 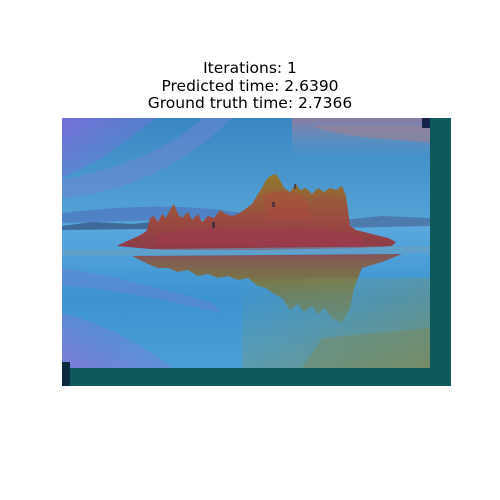 I want to click on ground-truth-time-text: Ground truth time: 2.7366, so click(x=250, y=103).